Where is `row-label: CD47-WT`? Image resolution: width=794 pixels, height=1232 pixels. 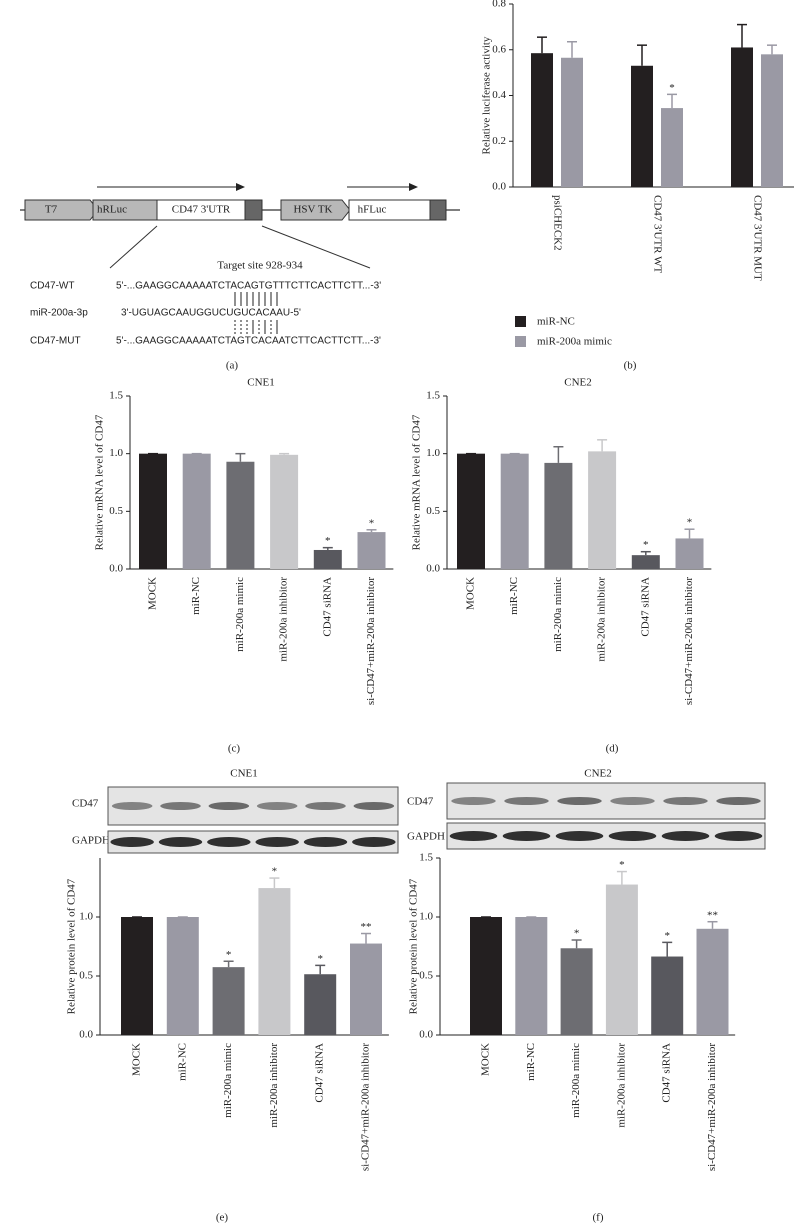
row-label: CD47-WT is located at coordinates (52, 286).